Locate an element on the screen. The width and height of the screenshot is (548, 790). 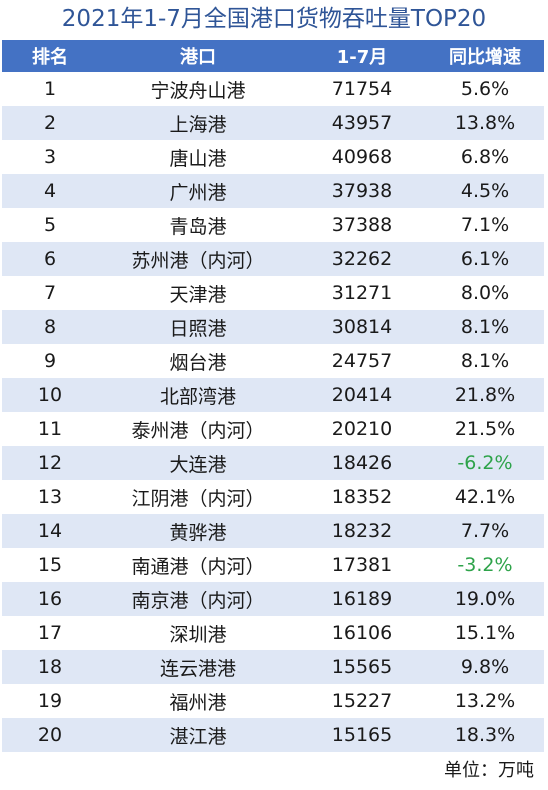
unit-label: 单位：万吨 is located at coordinates (489, 770).